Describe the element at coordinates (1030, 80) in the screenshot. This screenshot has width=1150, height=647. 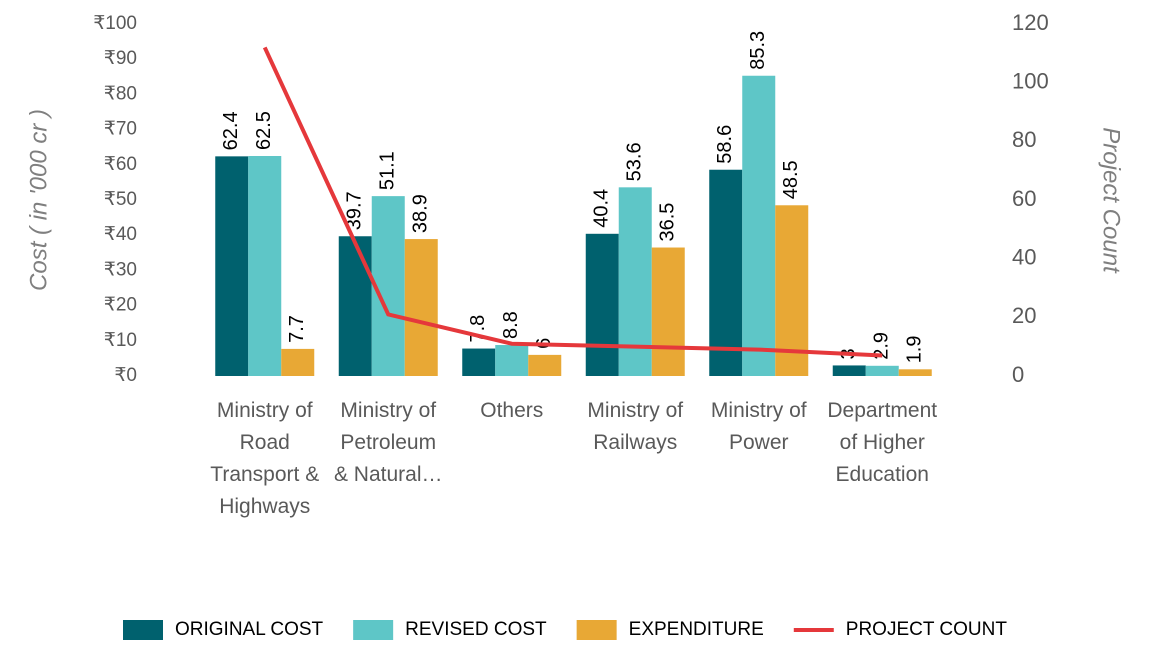
I see `y2-tick-label: 100` at that location.